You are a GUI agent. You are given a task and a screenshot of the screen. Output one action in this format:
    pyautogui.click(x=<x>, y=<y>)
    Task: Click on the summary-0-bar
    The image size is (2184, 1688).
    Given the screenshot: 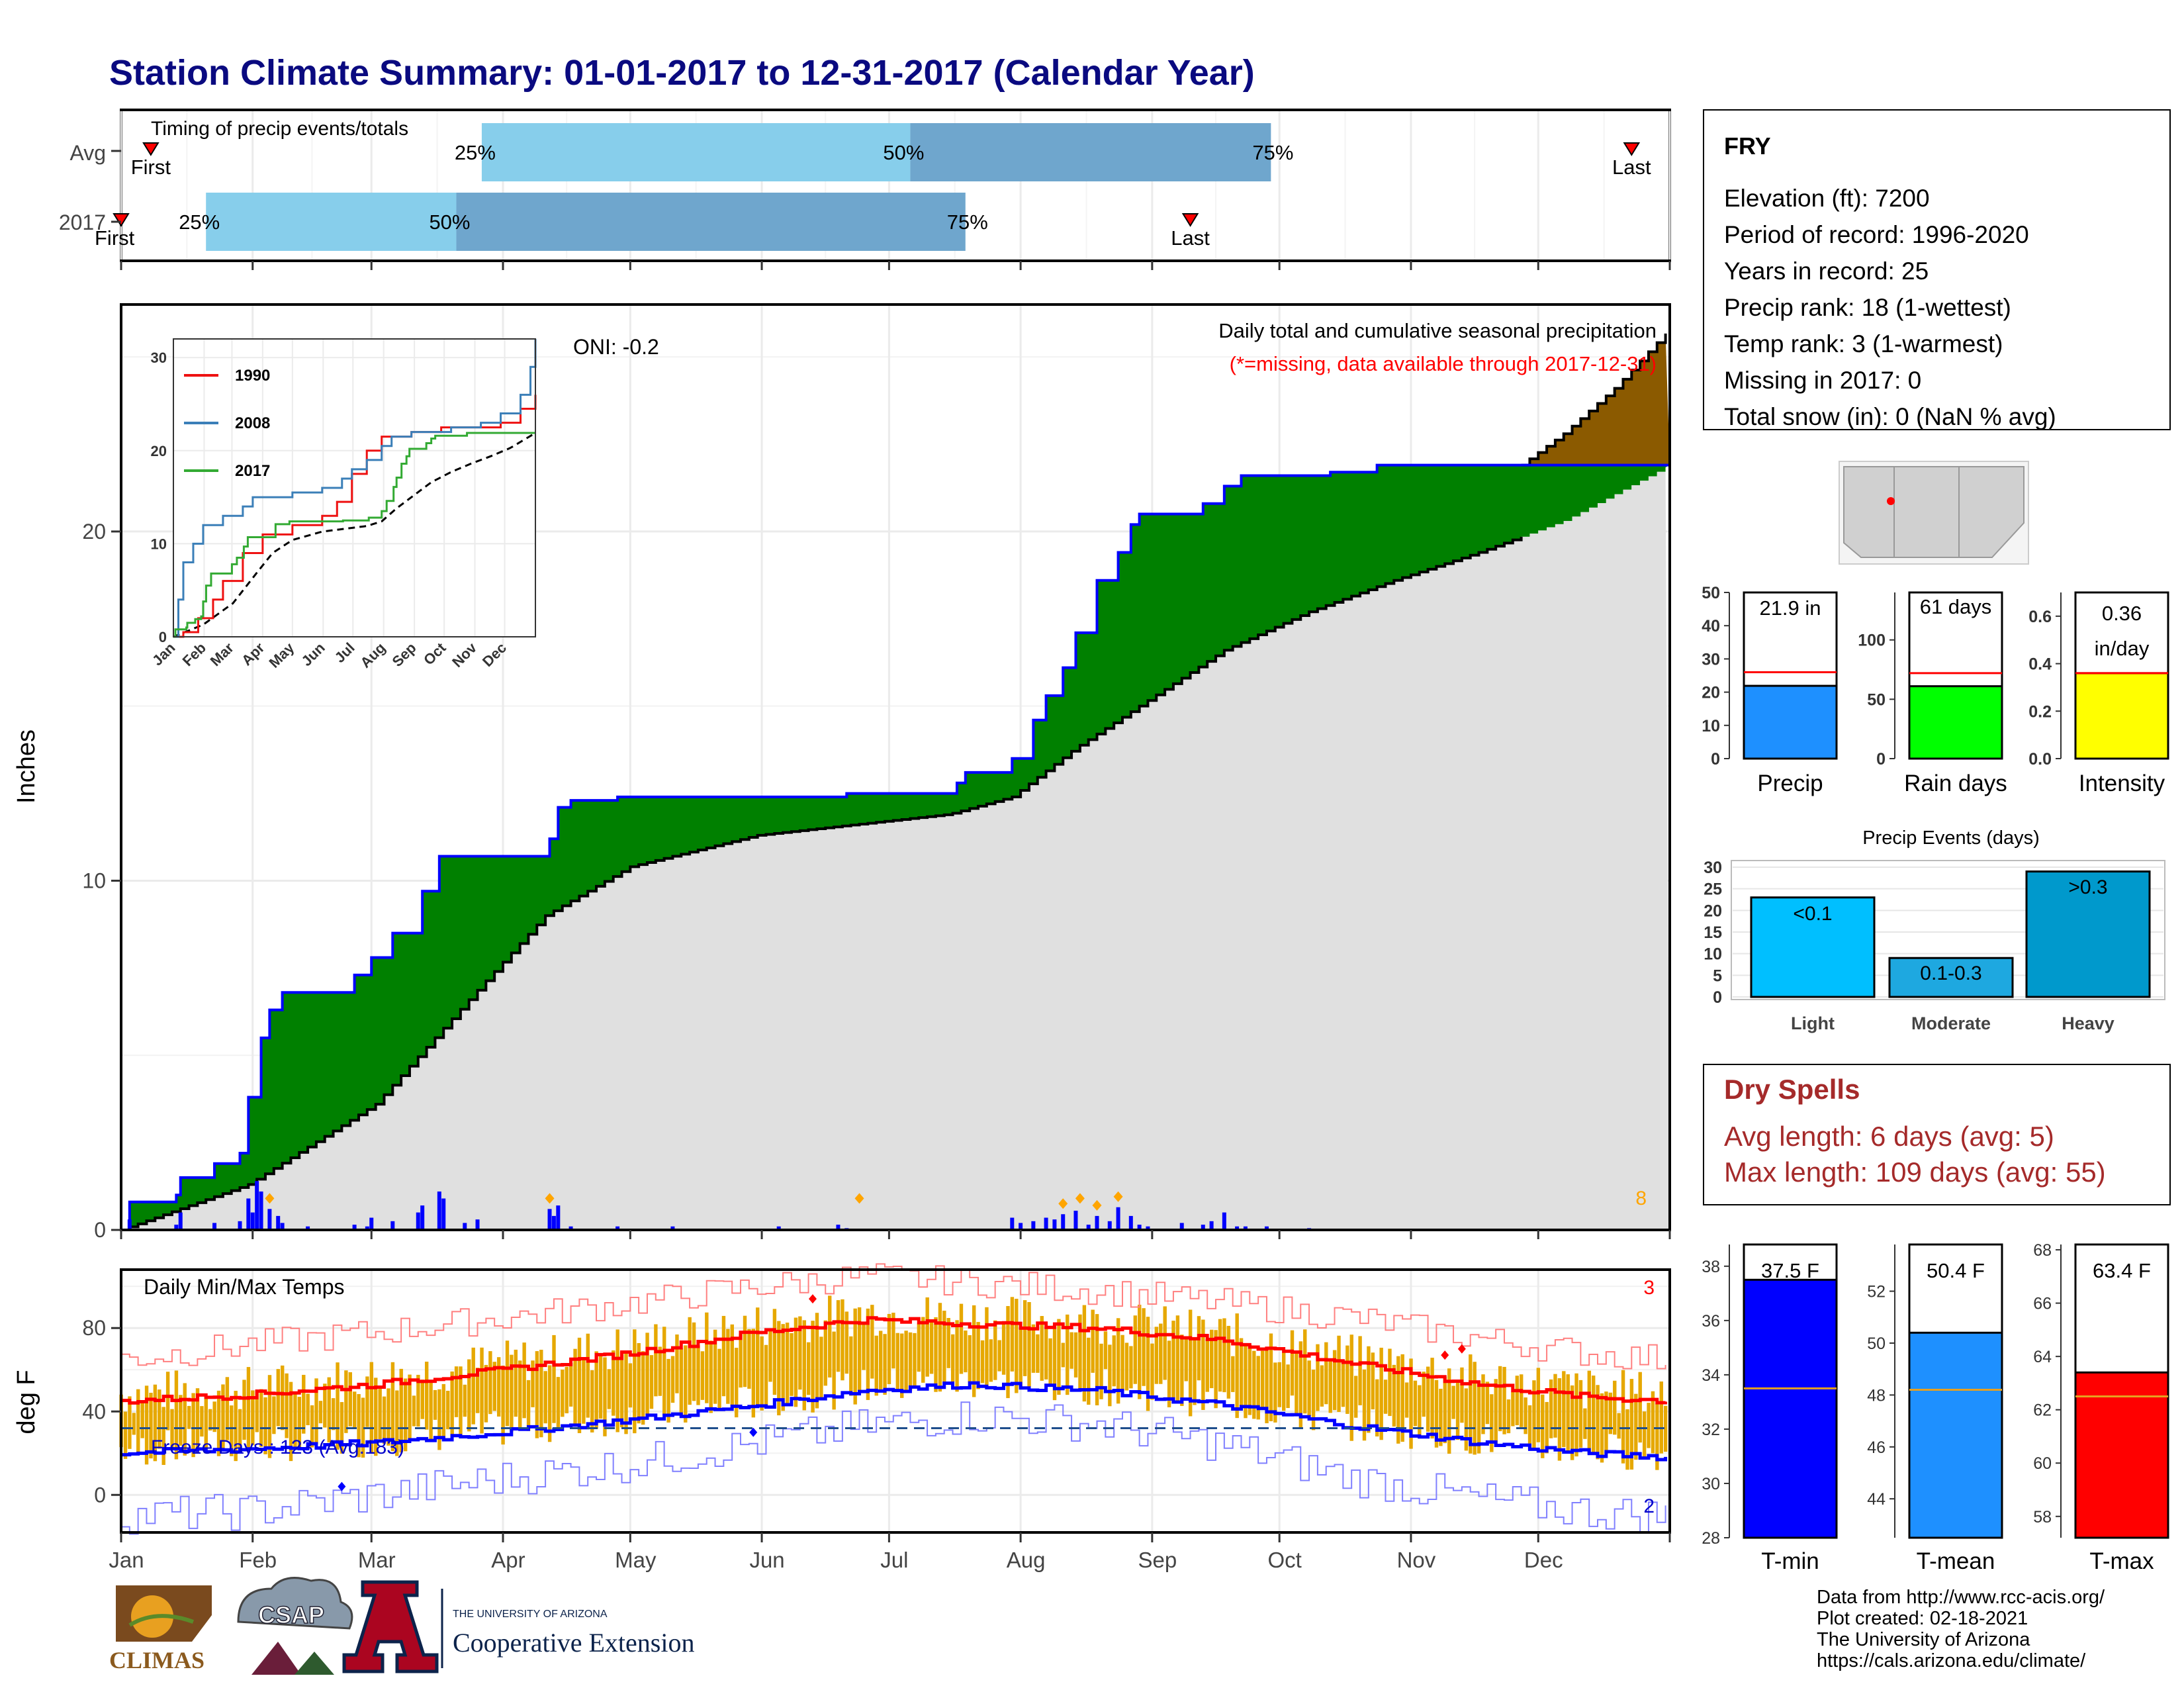 What is the action you would take?
    pyautogui.click(x=1790, y=722)
    